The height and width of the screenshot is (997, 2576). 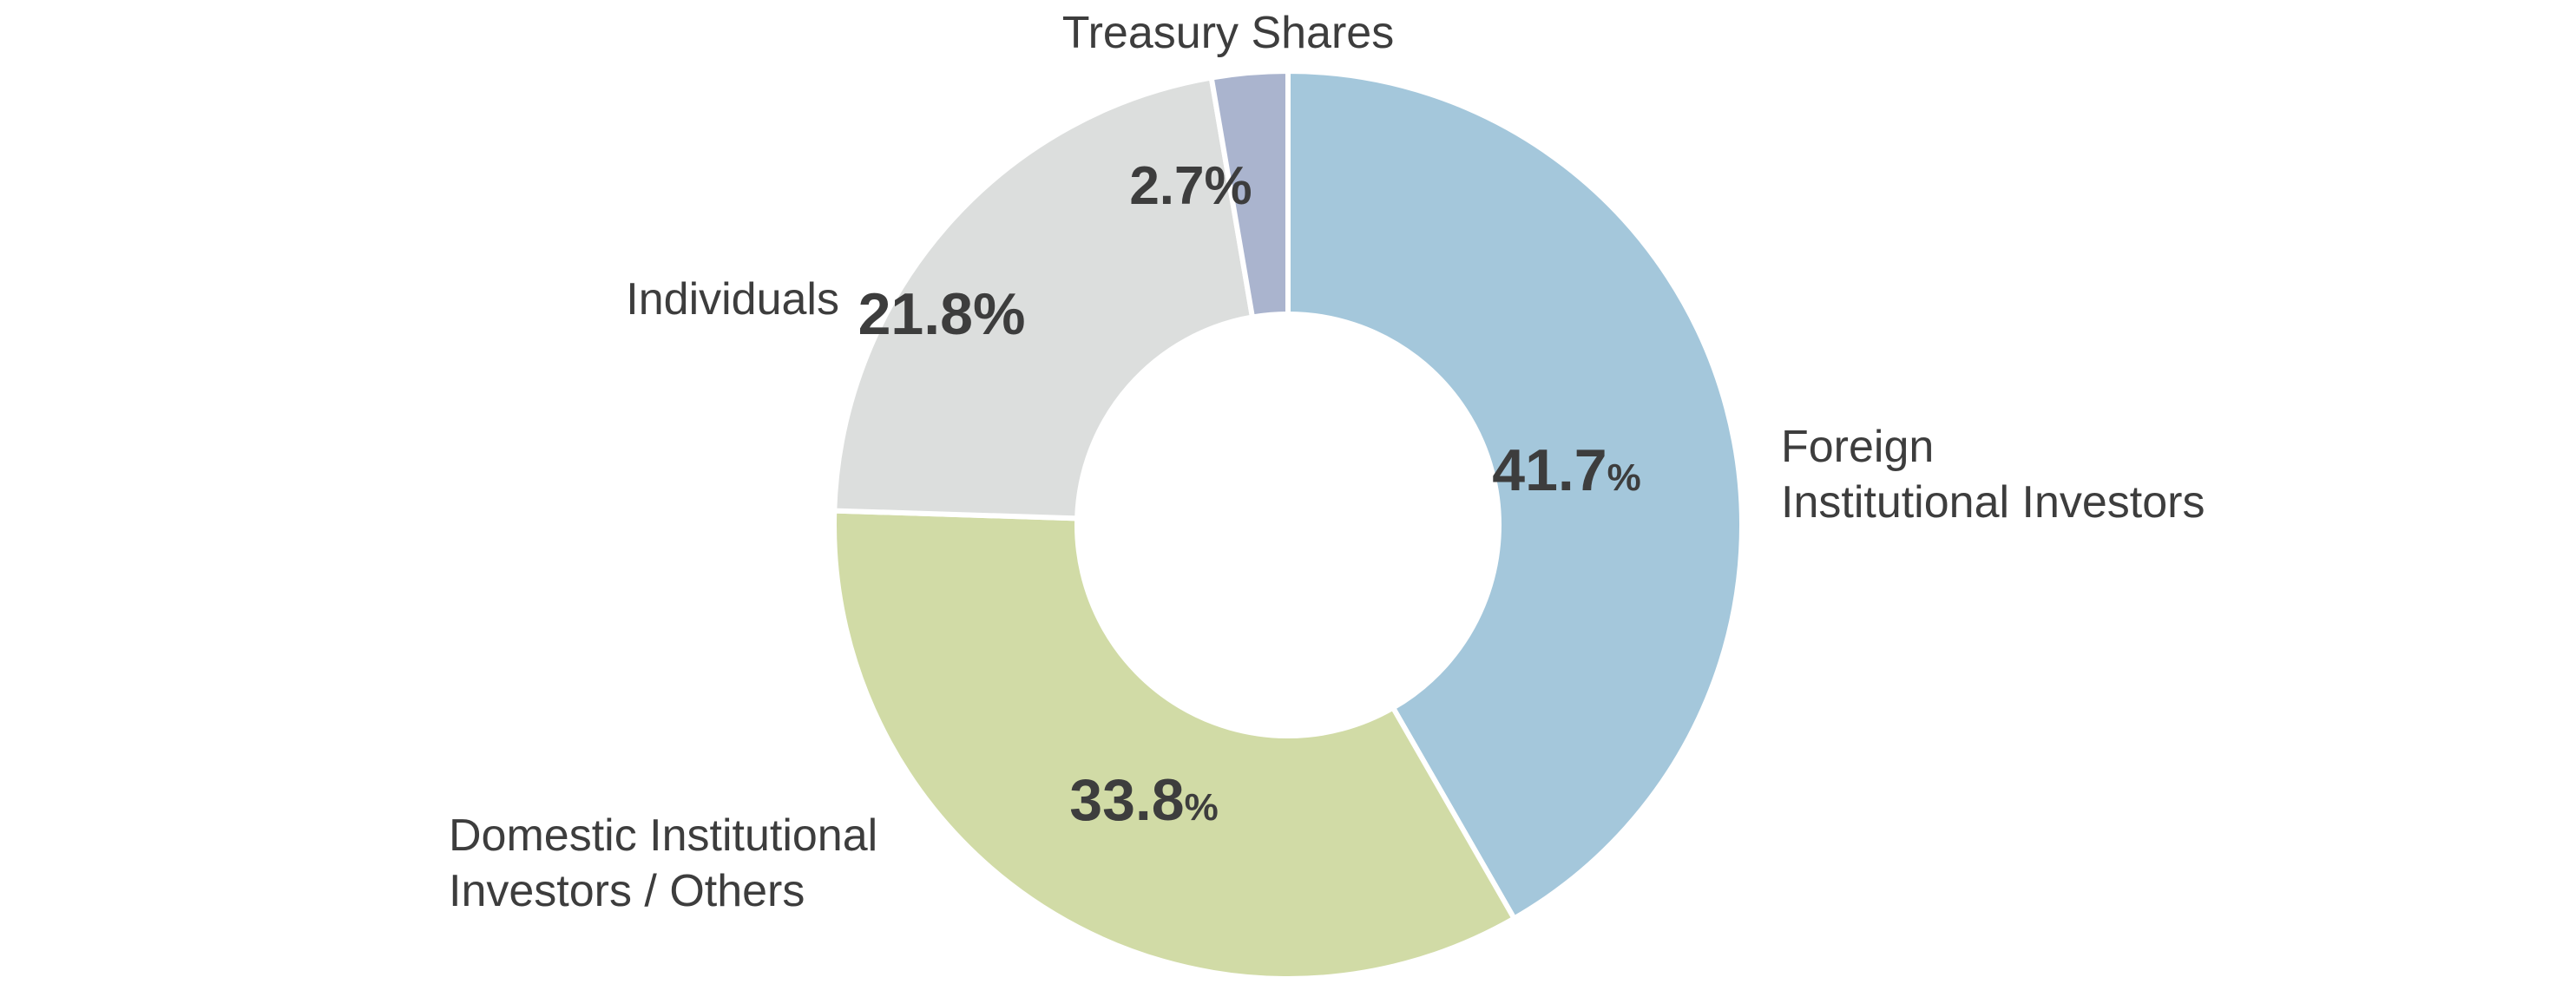 What do you see at coordinates (1191, 186) in the screenshot?
I see `slice-value-label: 2.7%` at bounding box center [1191, 186].